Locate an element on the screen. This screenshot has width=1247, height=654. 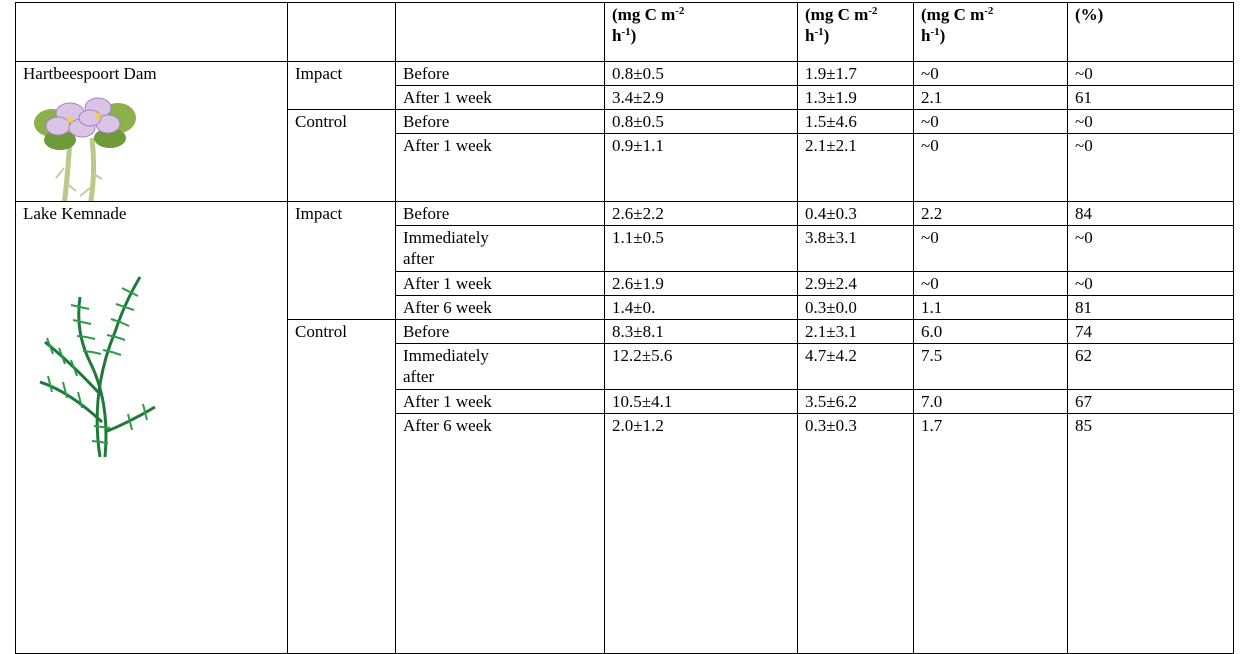
value-cell: 2.1±3.1 is located at coordinates (855, 331).